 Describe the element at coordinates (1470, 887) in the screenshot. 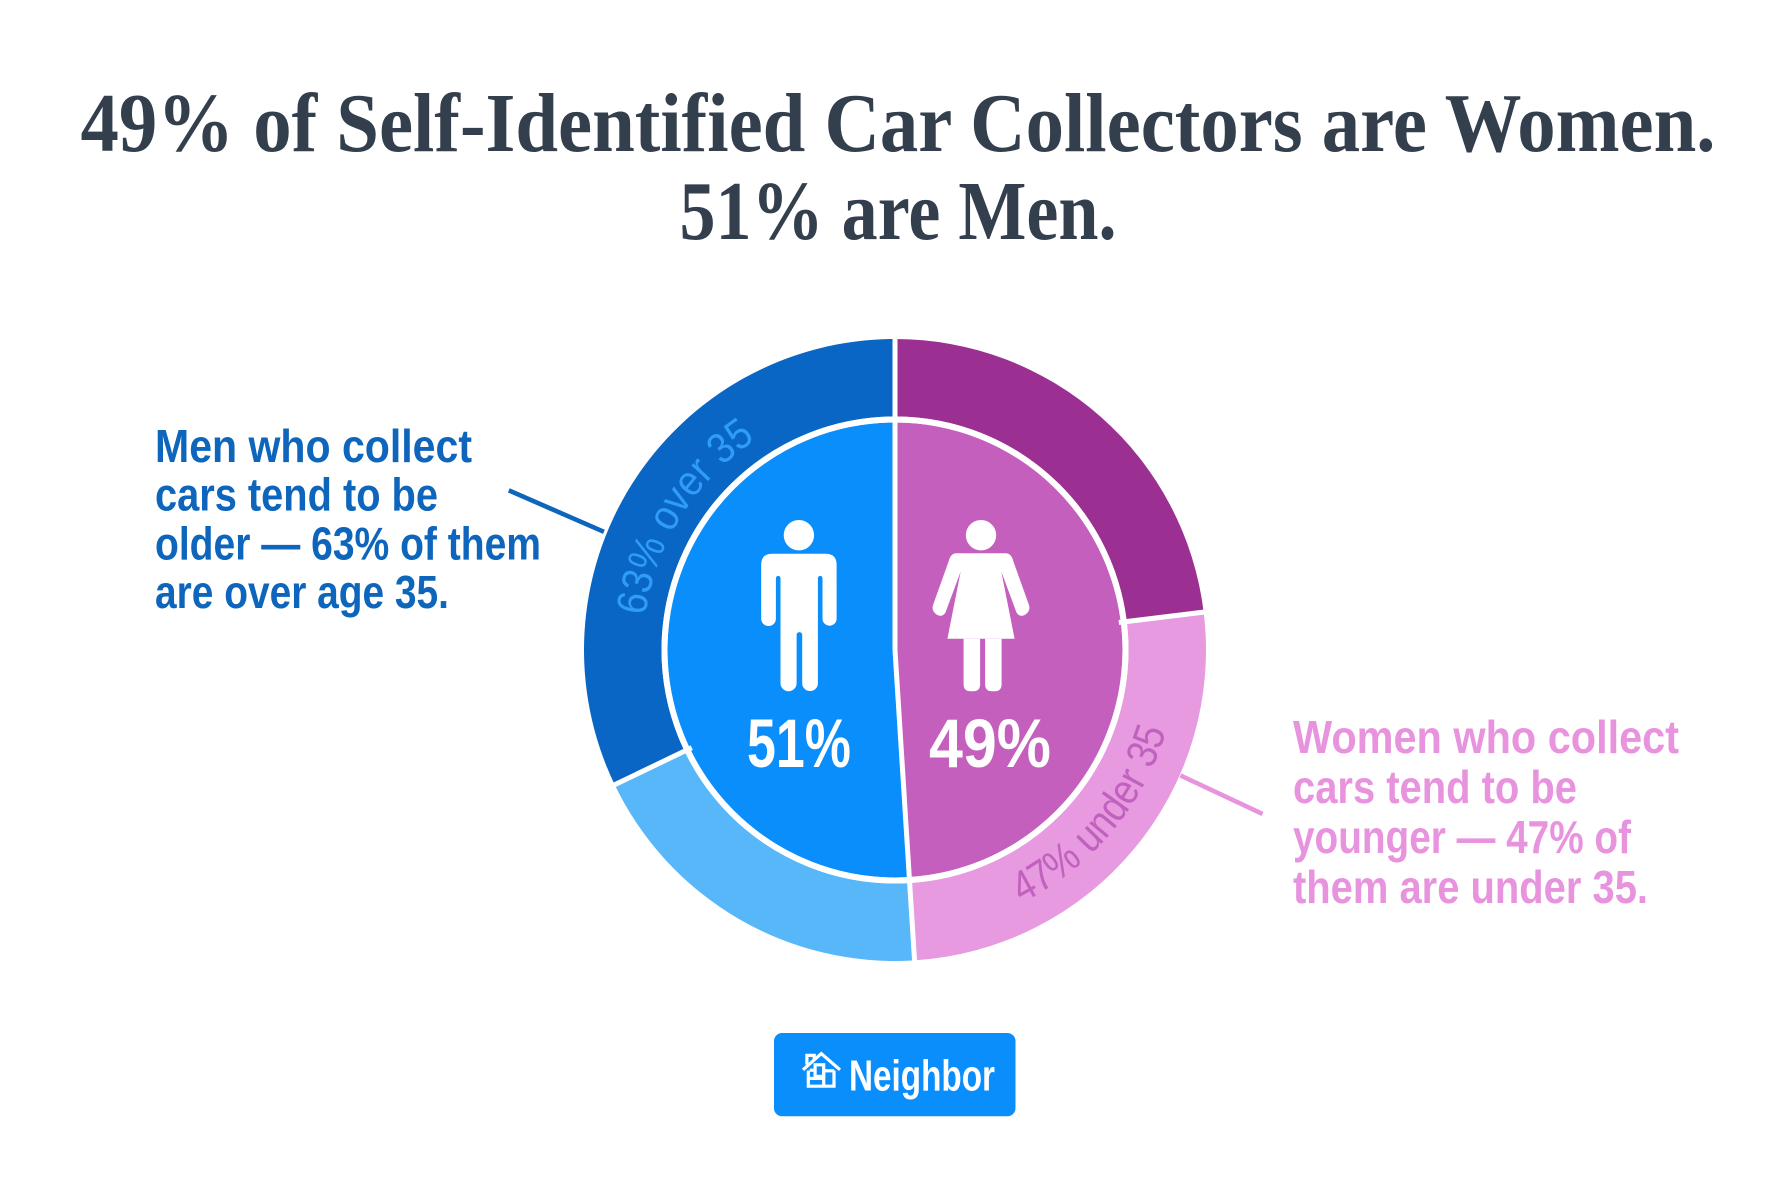

I see `svg-text: them are under 35.` at that location.